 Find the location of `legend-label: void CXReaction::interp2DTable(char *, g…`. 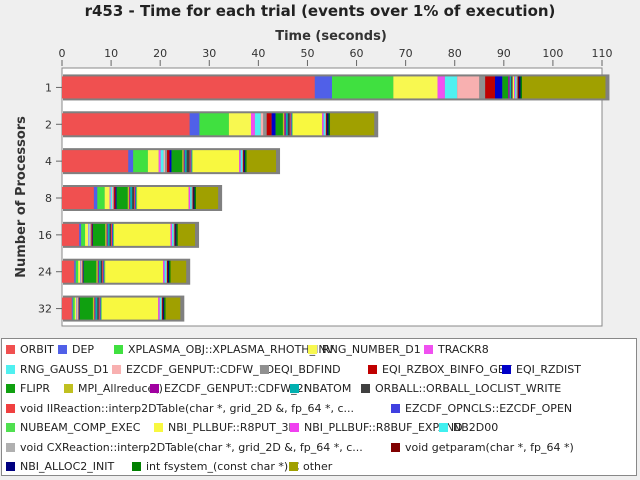

legend-label: void CXReaction::interp2DTable(char *, g… is located at coordinates (191, 447).